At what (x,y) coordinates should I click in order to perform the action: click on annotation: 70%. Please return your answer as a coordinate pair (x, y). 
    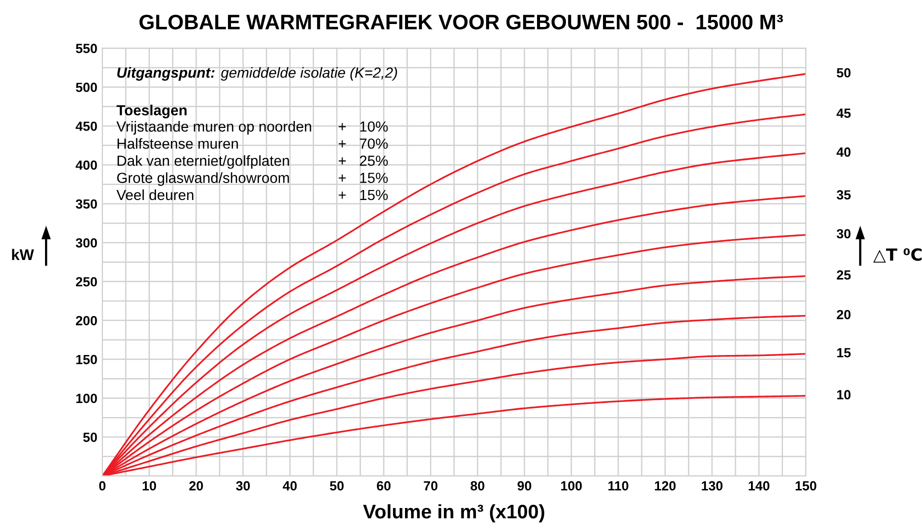
    Looking at the image, I should click on (374, 143).